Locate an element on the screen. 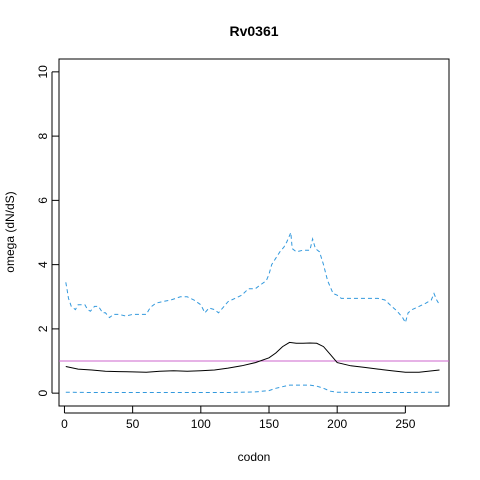 This screenshot has height=480, width=480. y-tick-label: 0 is located at coordinates (43, 392).